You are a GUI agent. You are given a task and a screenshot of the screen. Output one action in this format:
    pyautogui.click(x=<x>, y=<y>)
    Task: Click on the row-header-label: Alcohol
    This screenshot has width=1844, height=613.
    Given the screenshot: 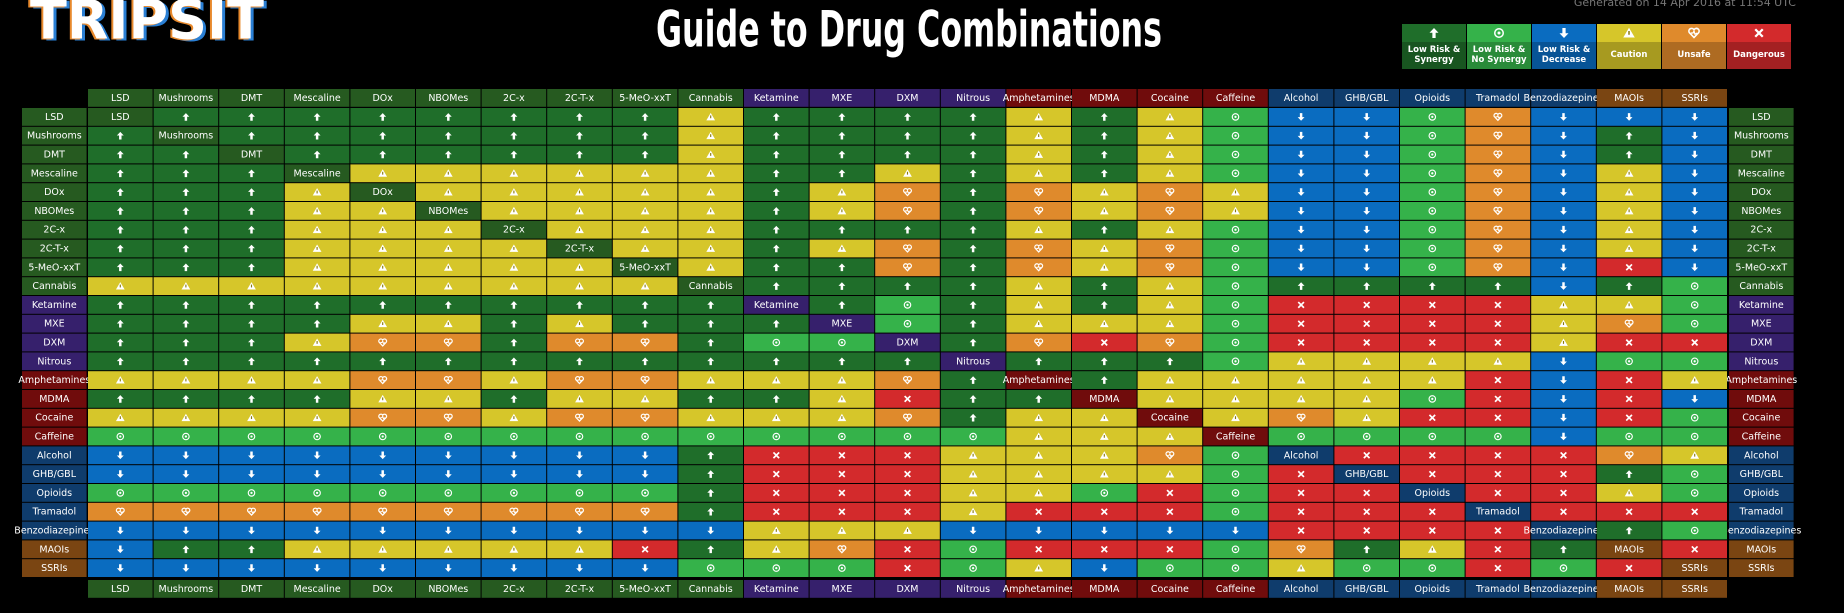 What is the action you would take?
    pyautogui.click(x=1761, y=455)
    